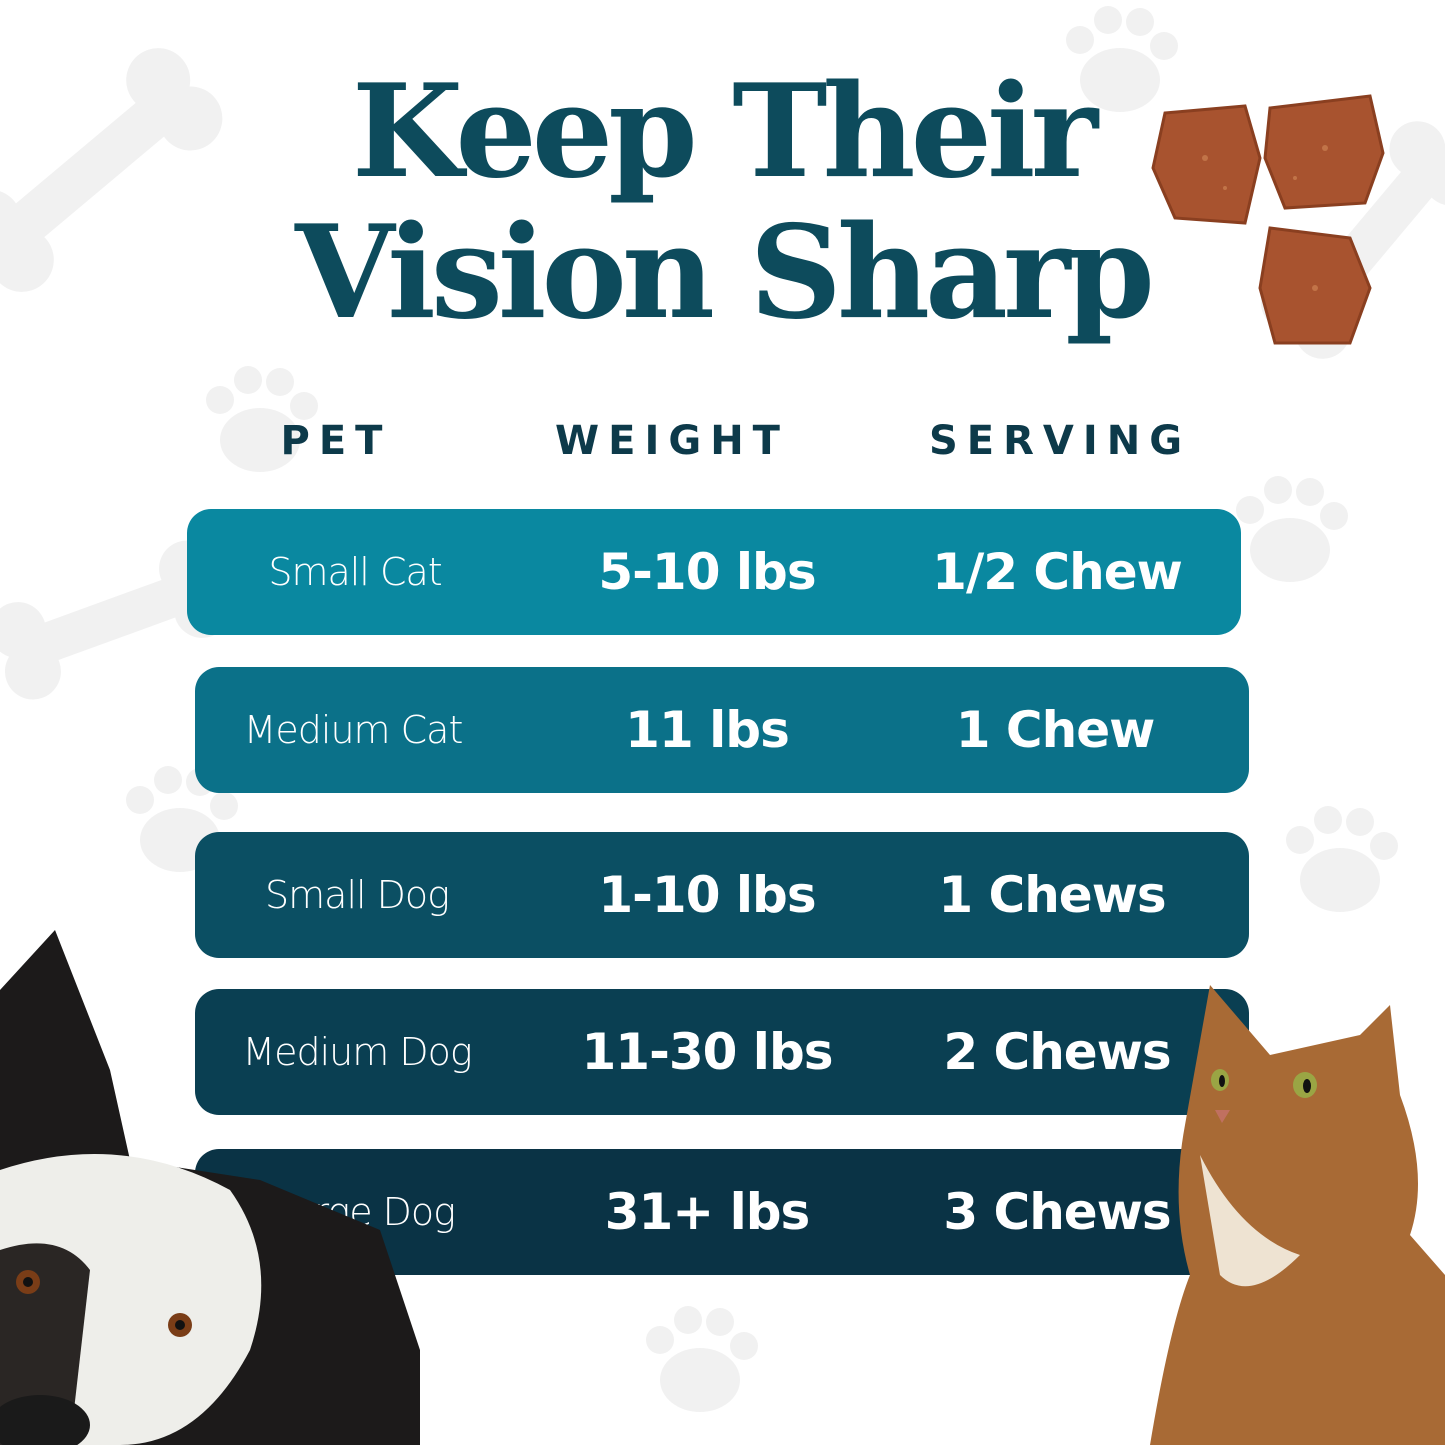 The height and width of the screenshot is (1445, 1445). Describe the element at coordinates (336, 441) in the screenshot. I see `header-pet: PET` at that location.